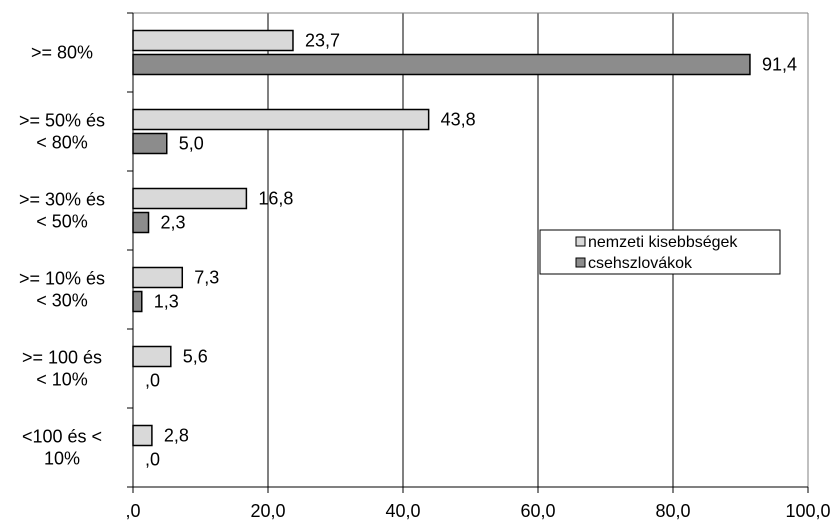  I want to click on category-label-line: >= 100 és, so click(62, 358).